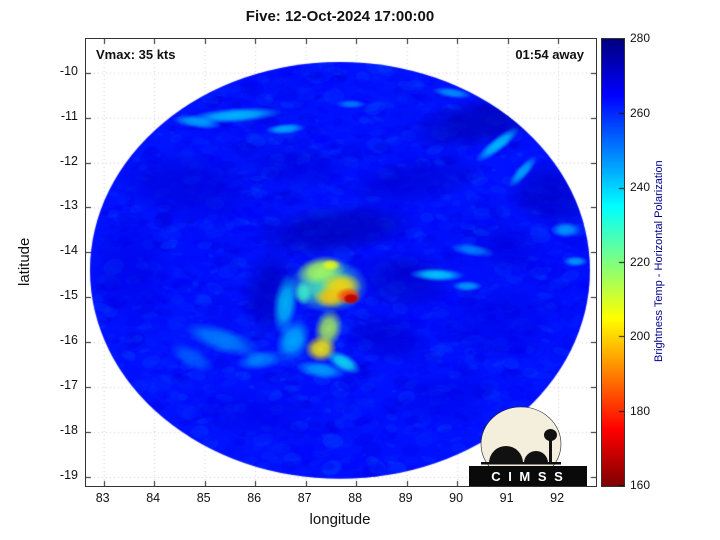  What do you see at coordinates (640, 336) in the screenshot?
I see `colorbar-tick-label: 200` at bounding box center [640, 336].